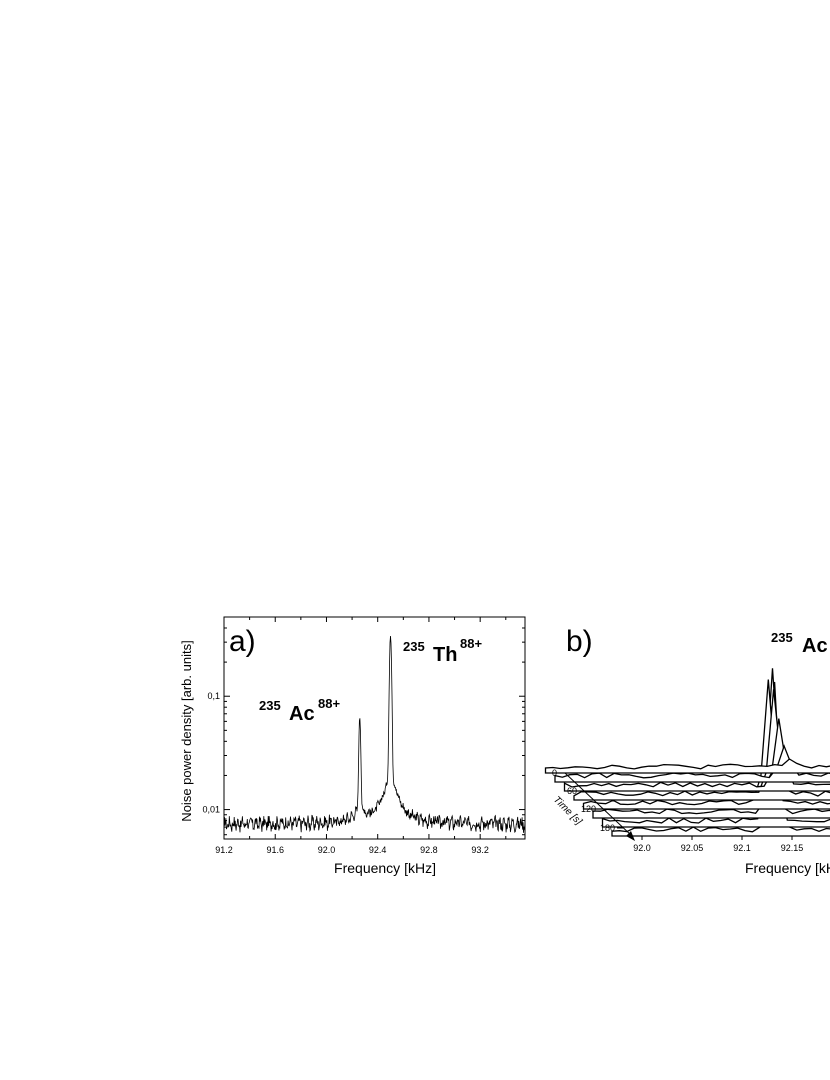  I want to click on plot-b-x-tick-label: 92.15, so click(792, 848).